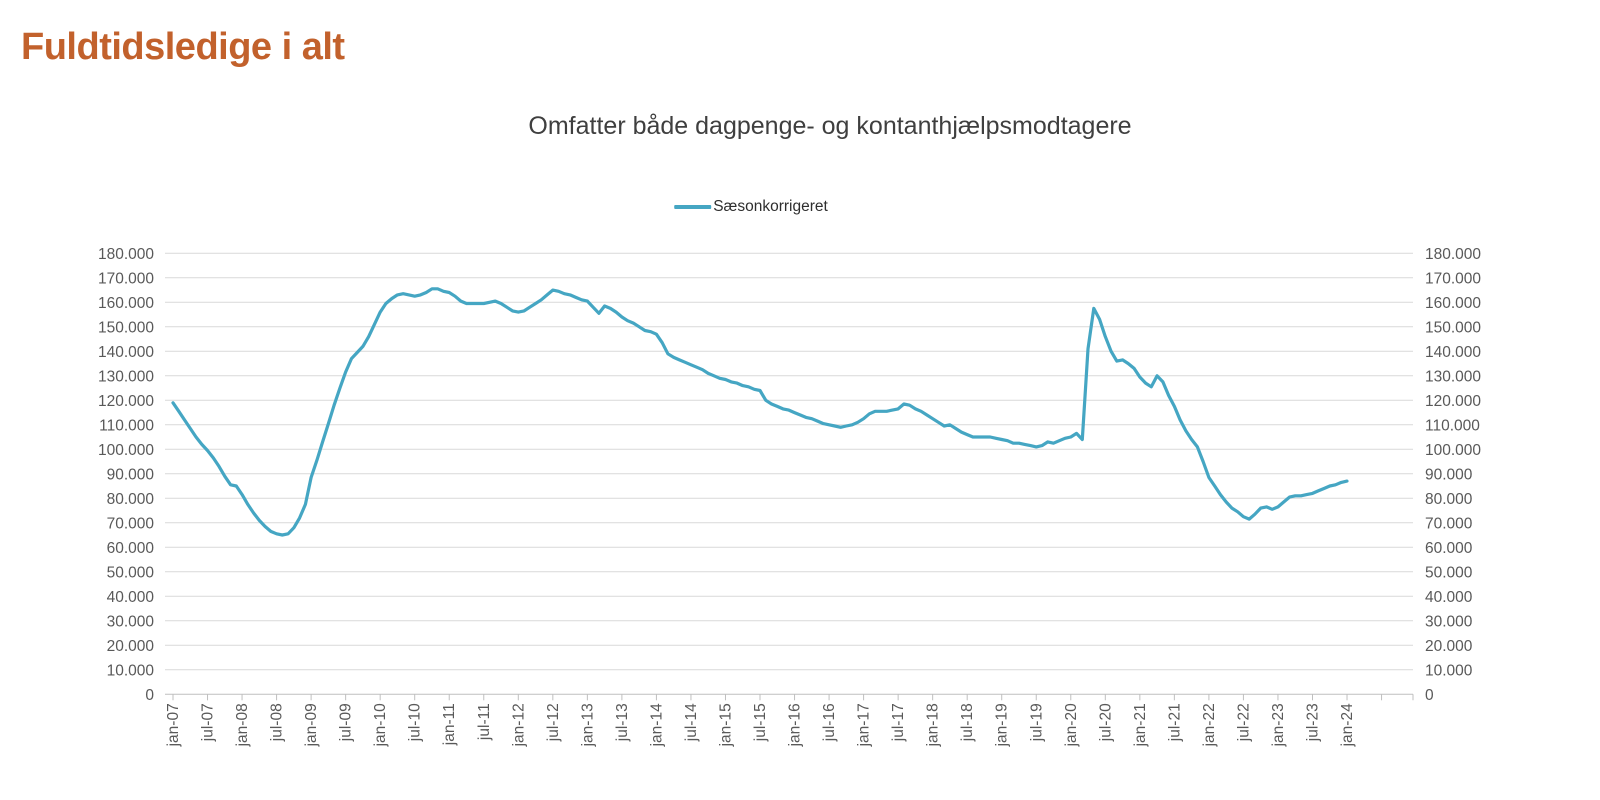 The height and width of the screenshot is (800, 1600). What do you see at coordinates (131, 597) in the screenshot?
I see `y-tick-label-left: 40.000` at bounding box center [131, 597].